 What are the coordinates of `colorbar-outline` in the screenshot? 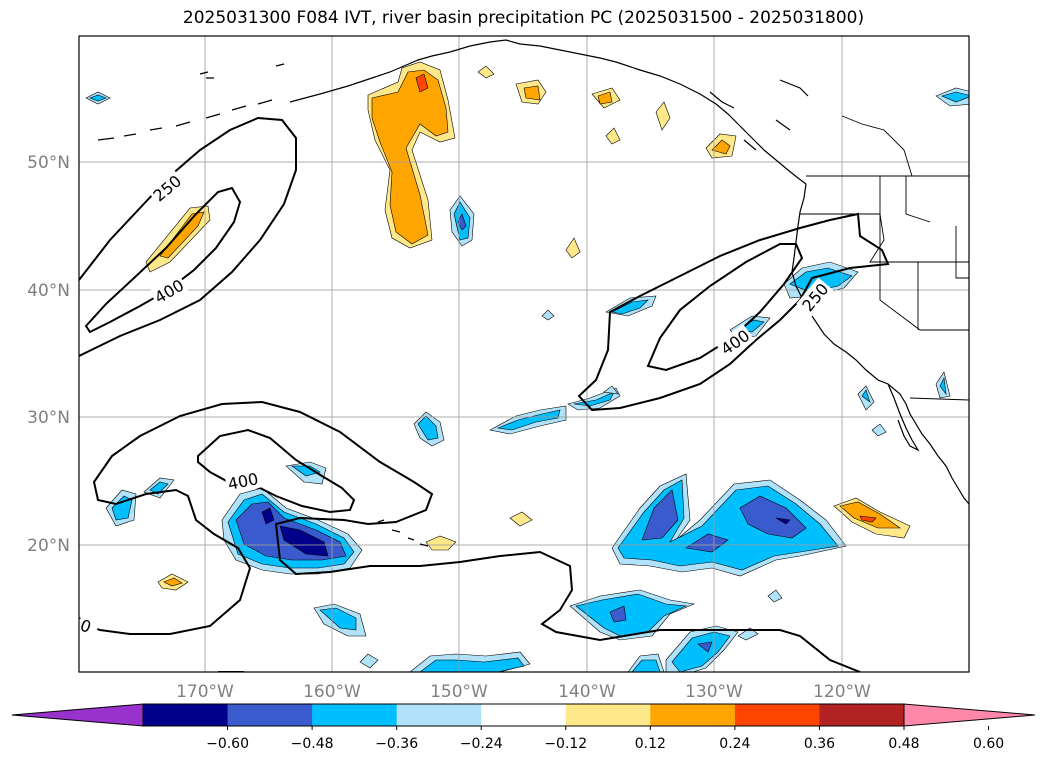 It's located at (523, 715).